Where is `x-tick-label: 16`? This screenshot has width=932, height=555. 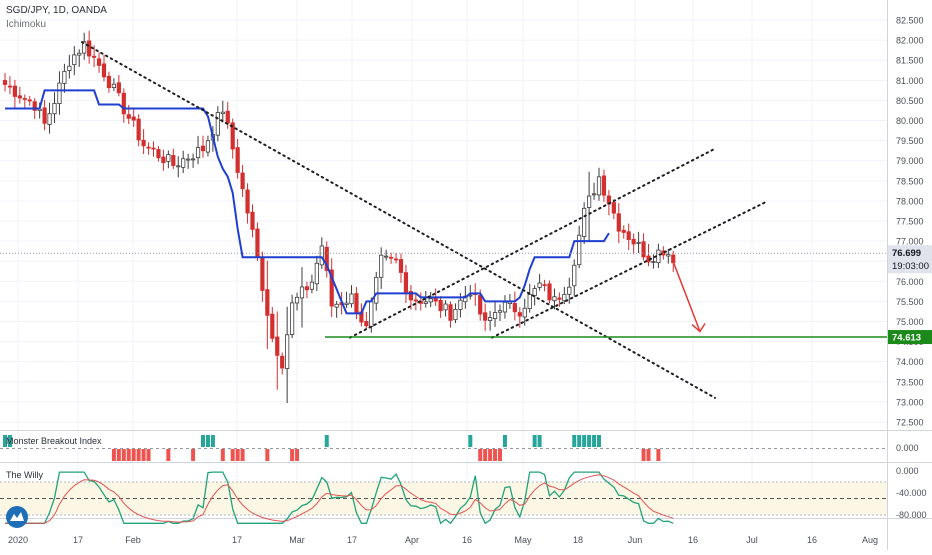 x-tick-label: 16 is located at coordinates (467, 540).